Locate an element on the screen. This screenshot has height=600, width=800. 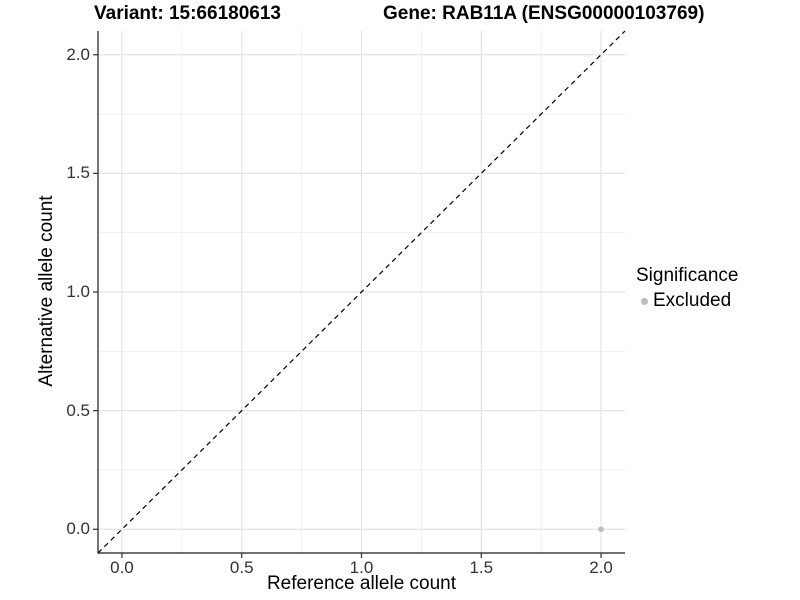
x-tick-label: 0.0 is located at coordinates (122, 567).